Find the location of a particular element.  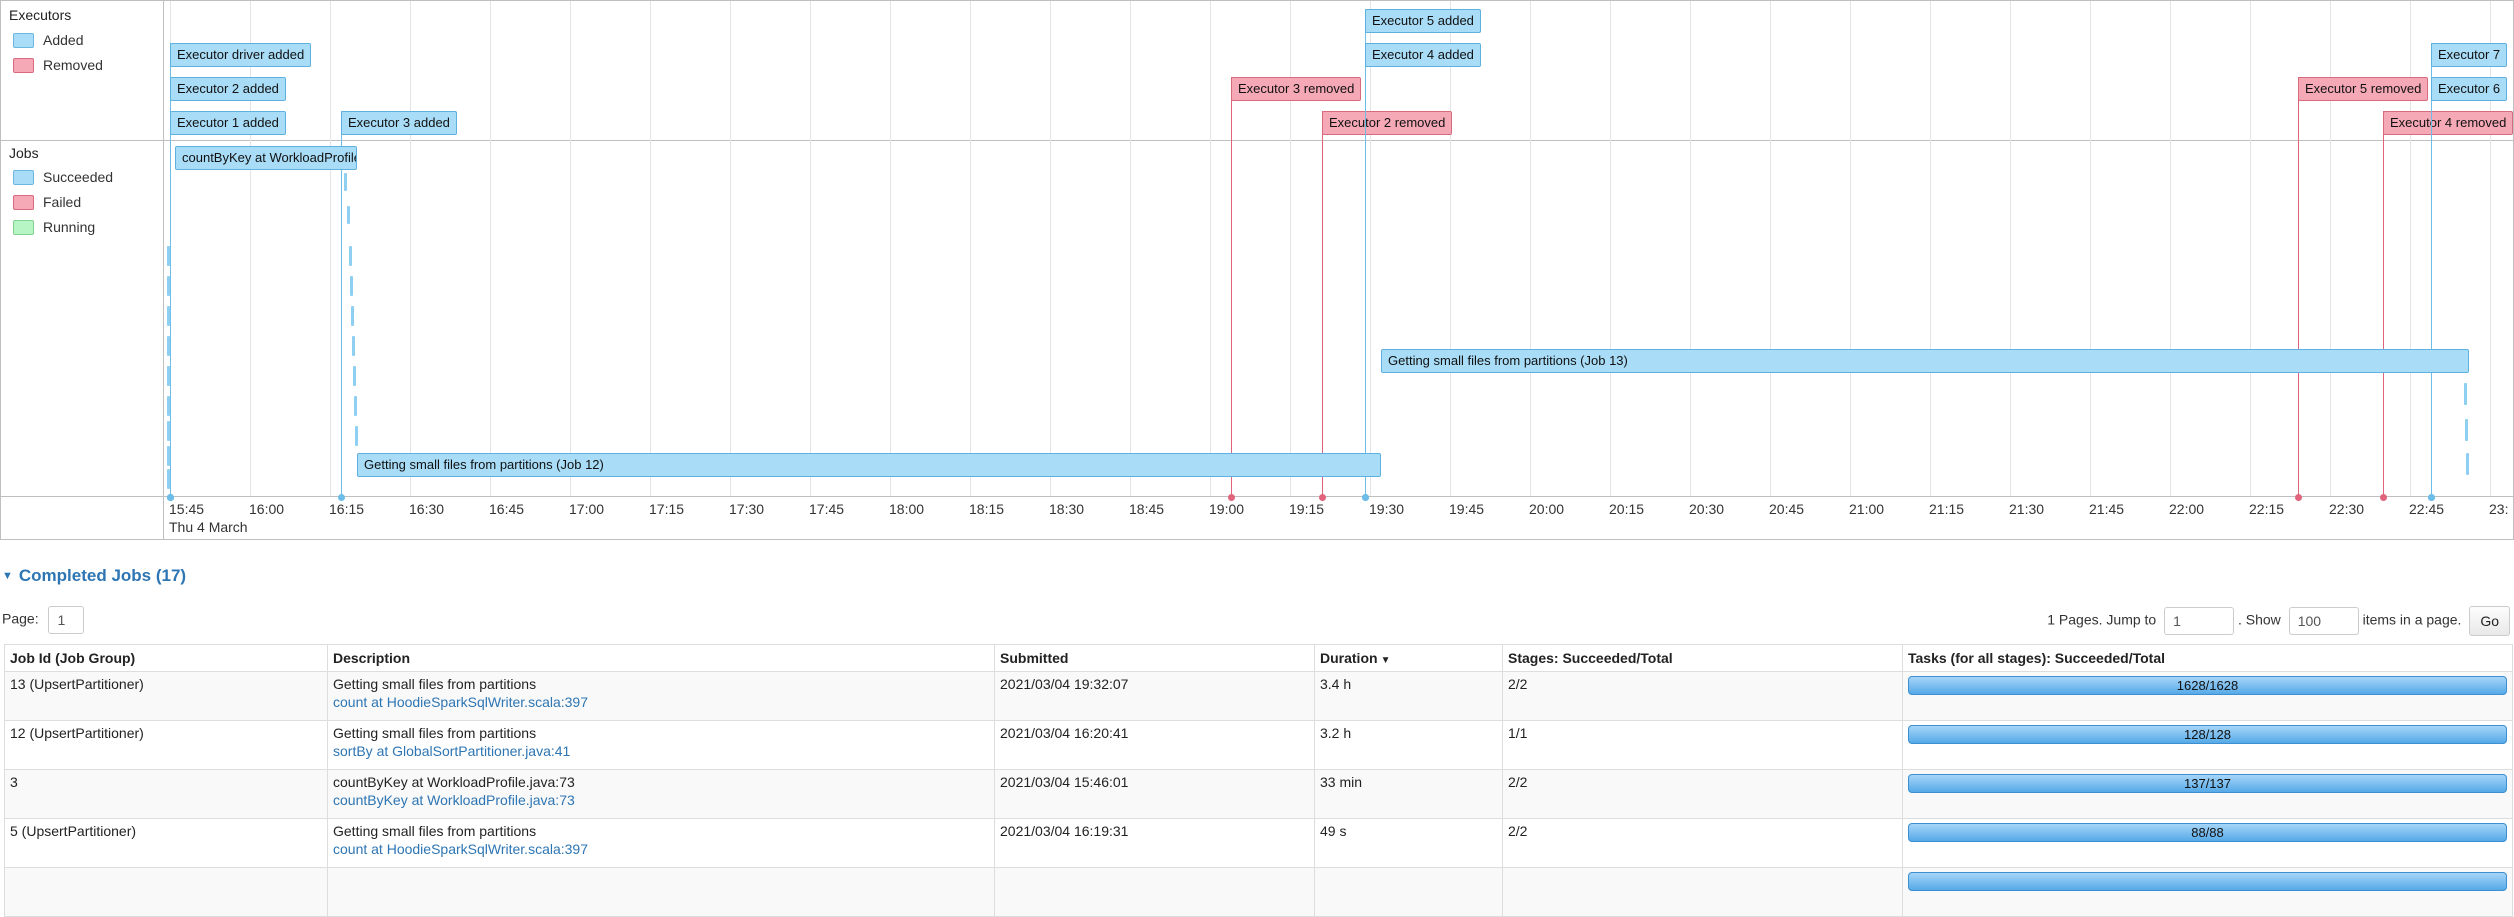

col-duration-label: Duration is located at coordinates (1349, 658).